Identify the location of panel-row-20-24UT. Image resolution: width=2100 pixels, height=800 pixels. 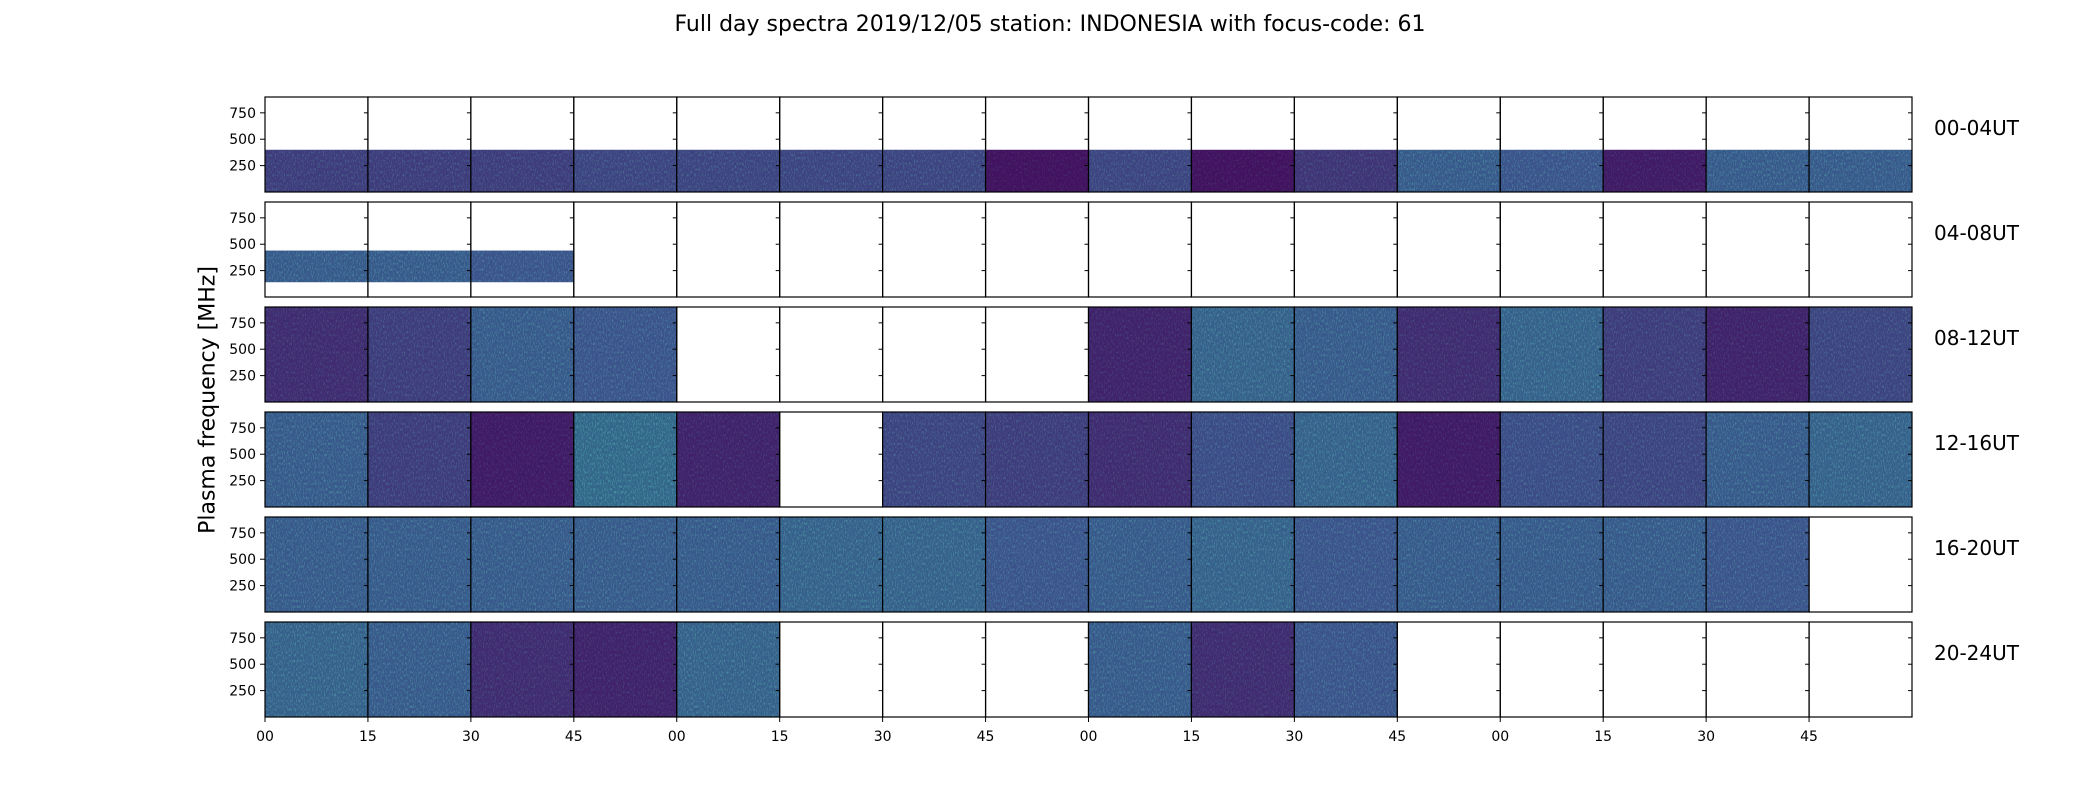
(1088, 669).